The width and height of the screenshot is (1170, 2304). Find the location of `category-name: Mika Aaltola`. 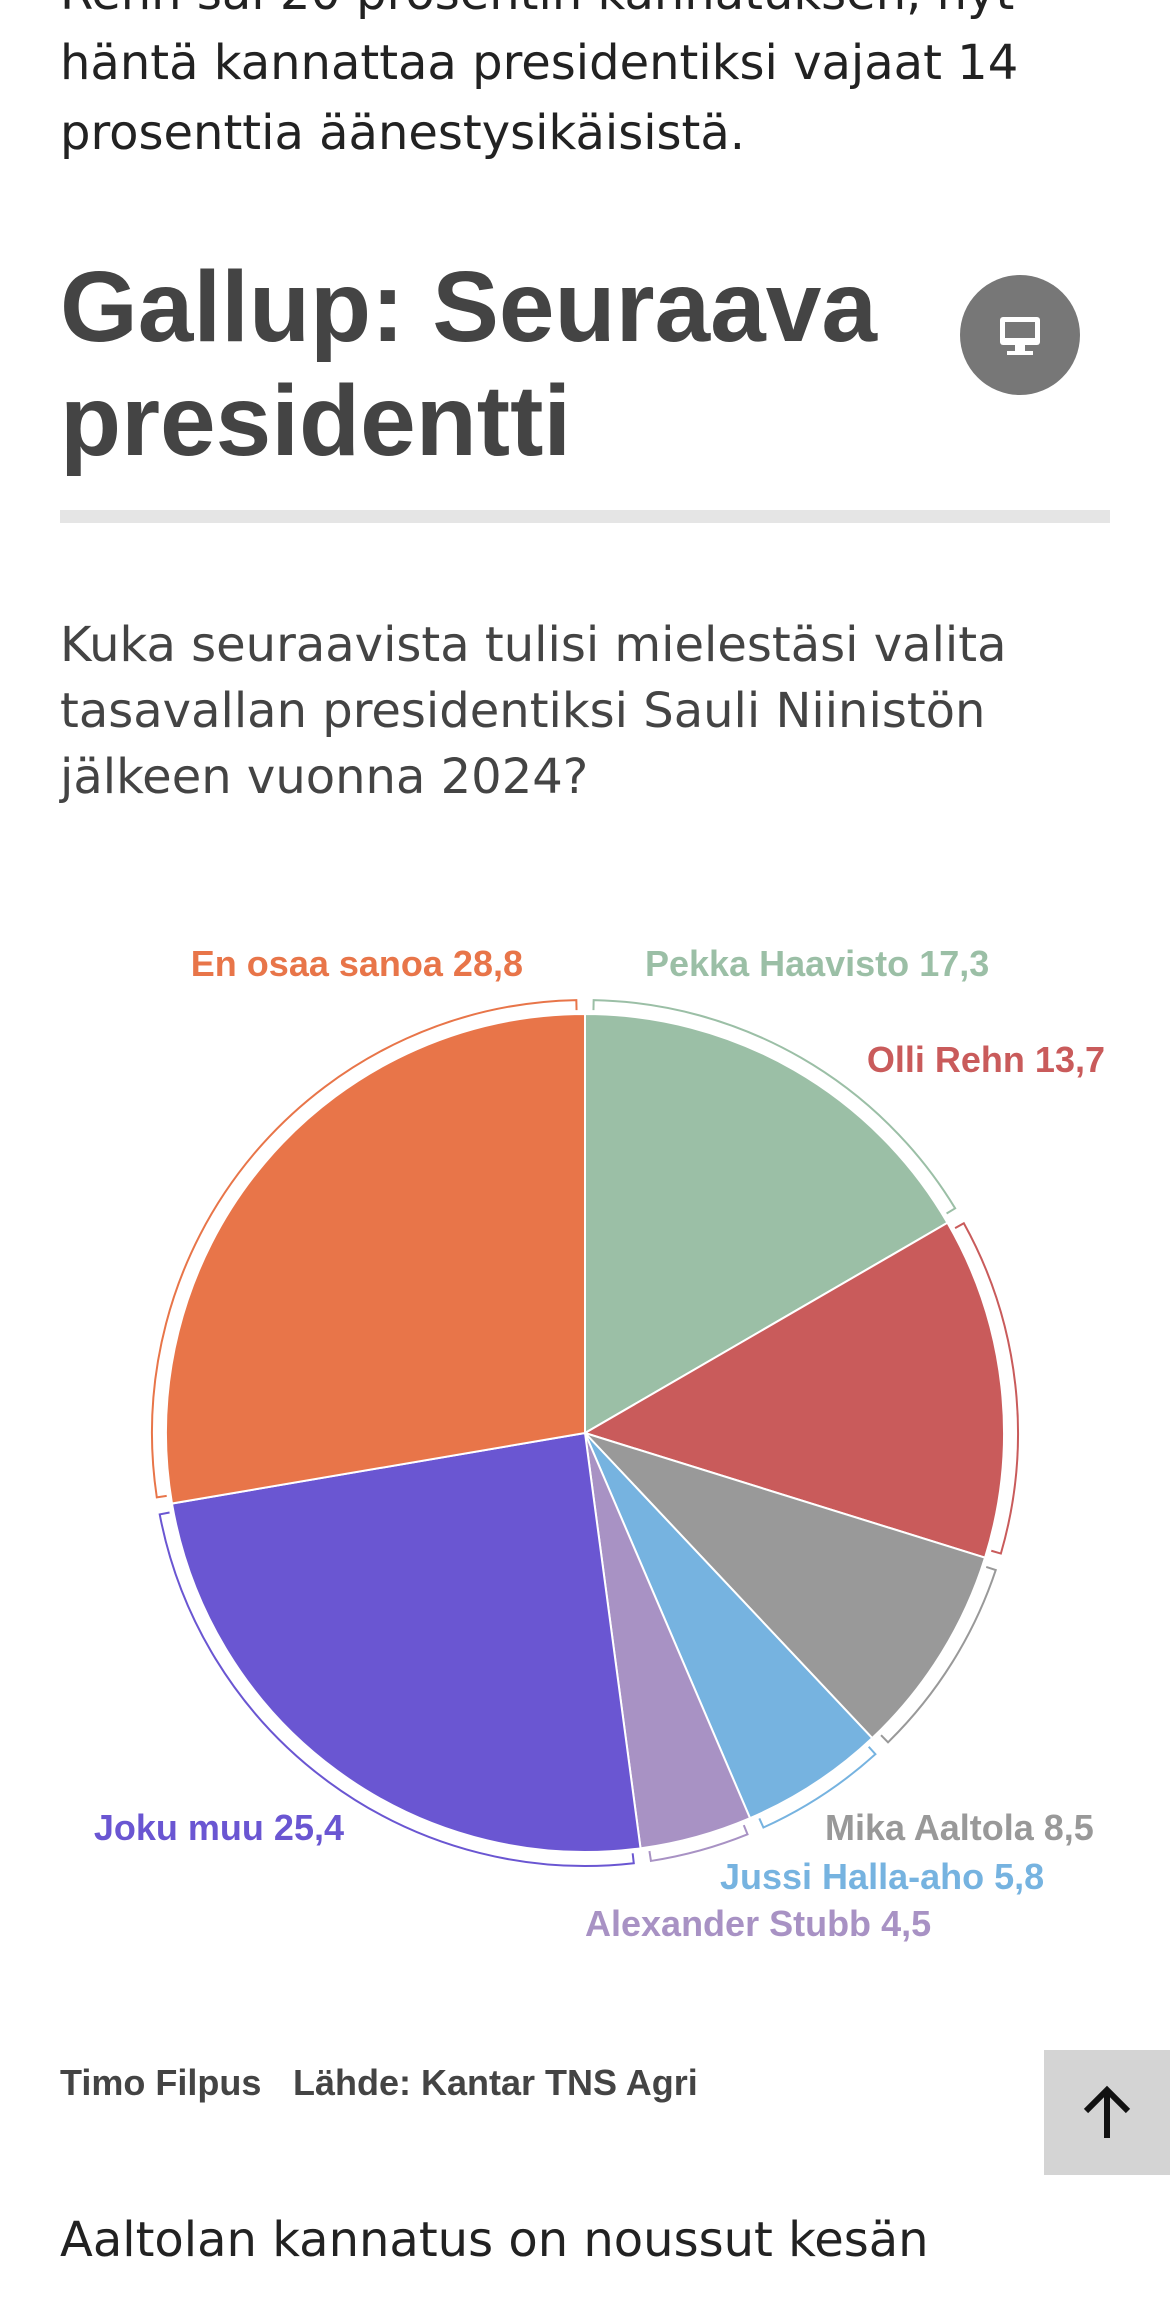

category-name: Mika Aaltola is located at coordinates (930, 1827).